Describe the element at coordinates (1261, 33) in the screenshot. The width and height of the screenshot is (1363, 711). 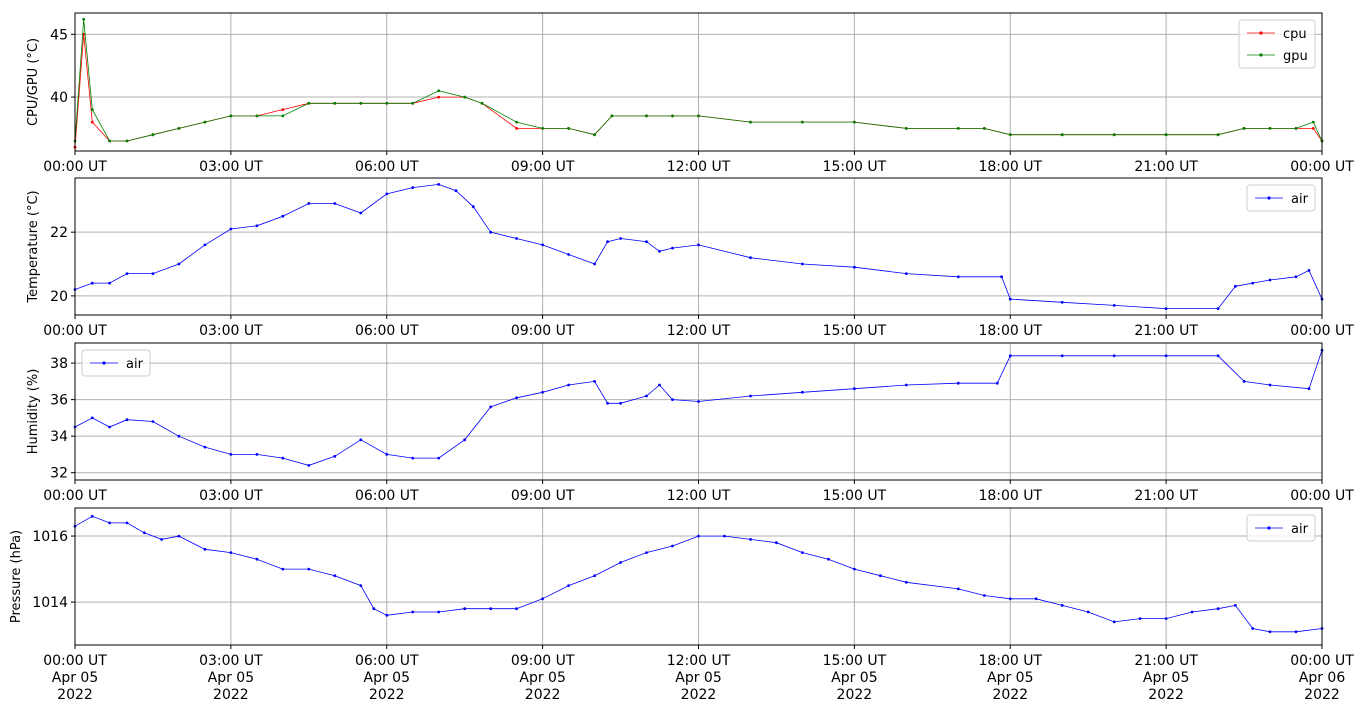
I see `legend-marker-cpu` at that location.